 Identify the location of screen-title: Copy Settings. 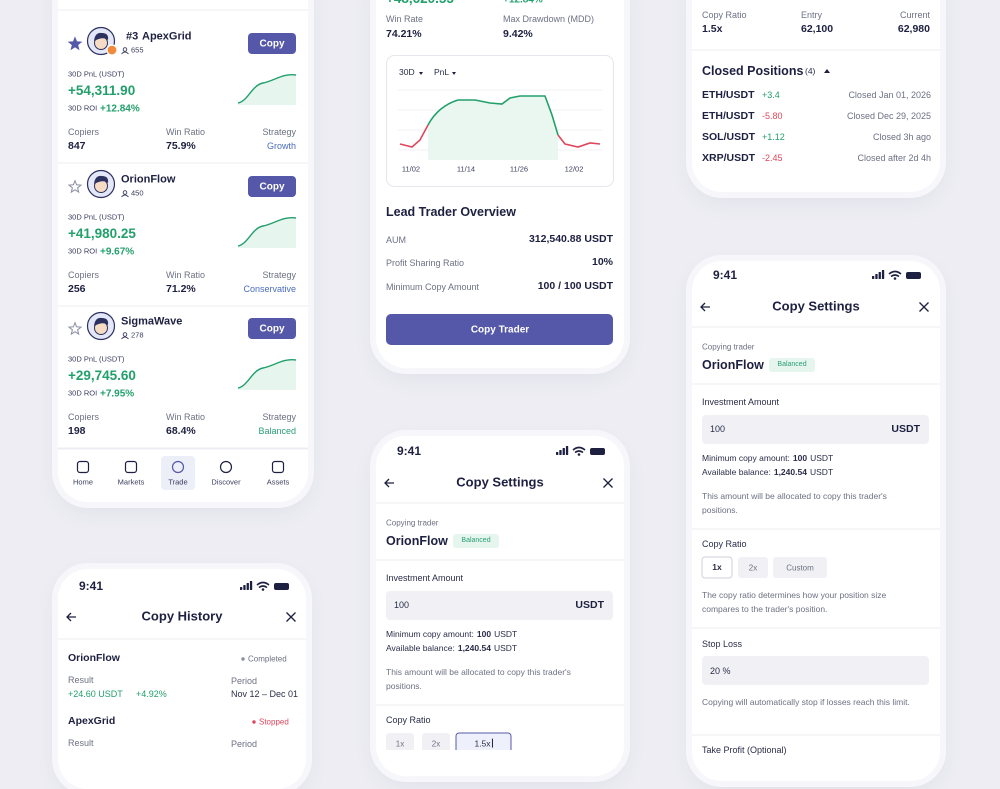
(816, 306).